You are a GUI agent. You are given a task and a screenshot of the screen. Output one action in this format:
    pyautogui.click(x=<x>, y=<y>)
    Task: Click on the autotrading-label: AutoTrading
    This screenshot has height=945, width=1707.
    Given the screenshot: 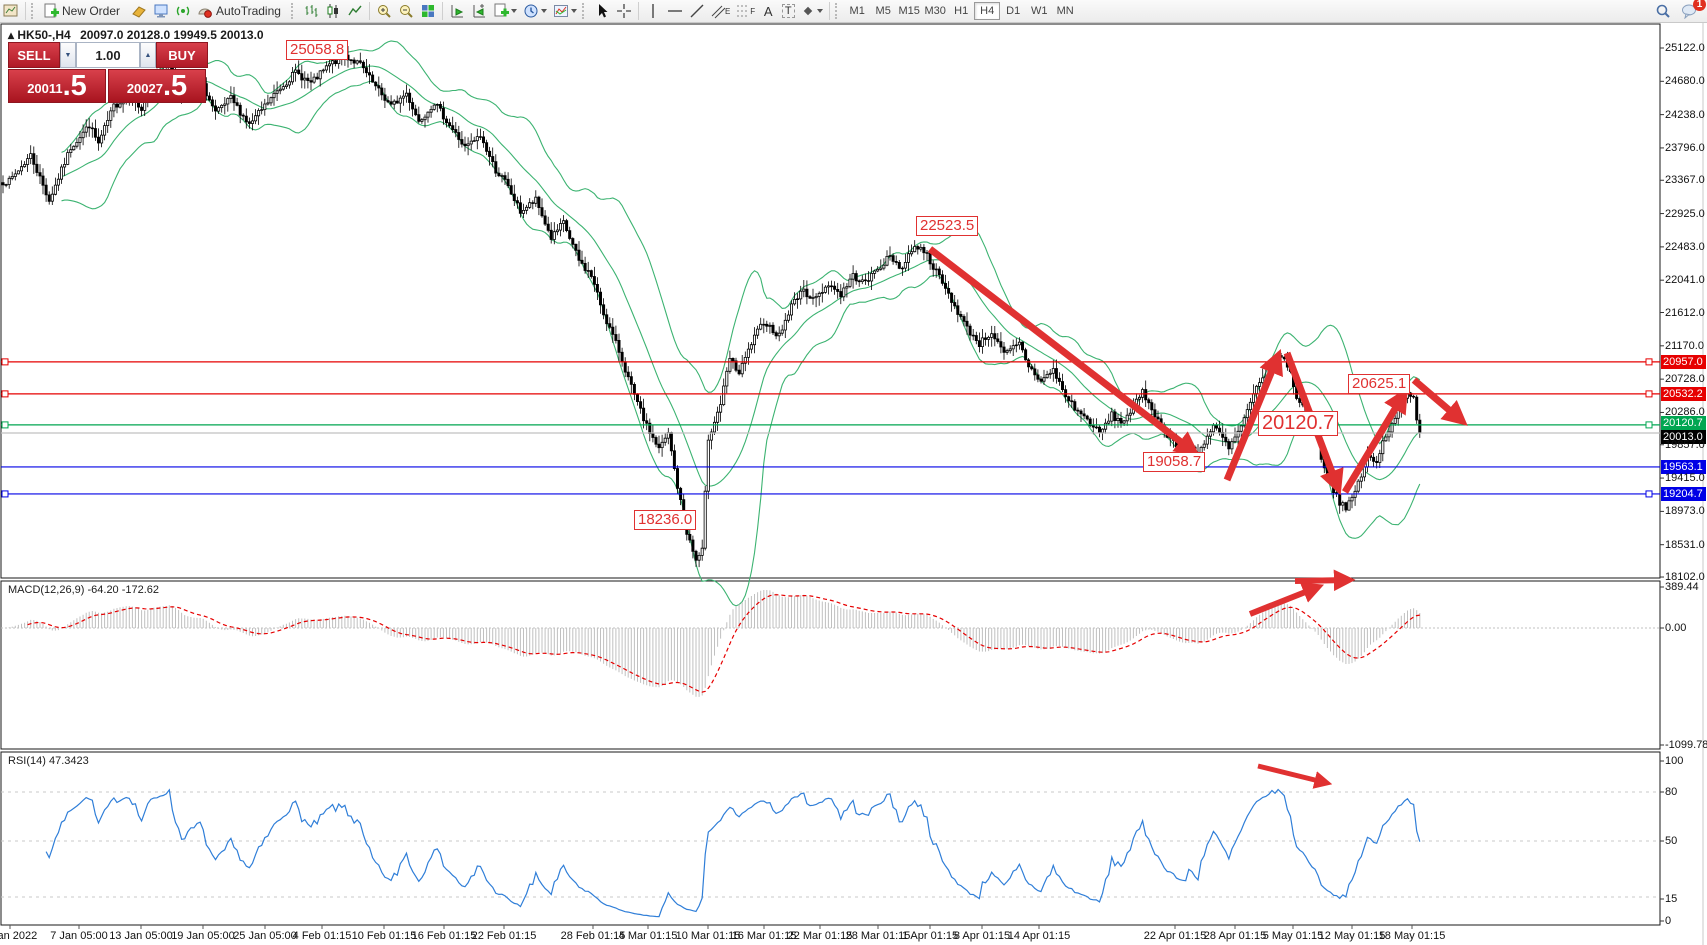 What is the action you would take?
    pyautogui.click(x=248, y=11)
    